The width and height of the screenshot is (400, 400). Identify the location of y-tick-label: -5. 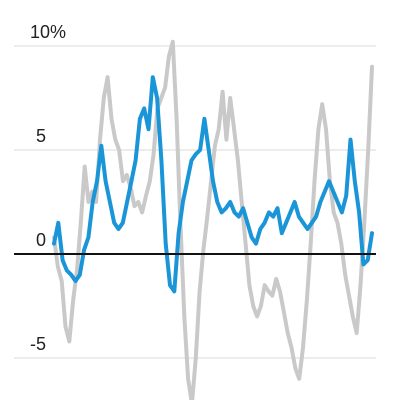
(38, 344).